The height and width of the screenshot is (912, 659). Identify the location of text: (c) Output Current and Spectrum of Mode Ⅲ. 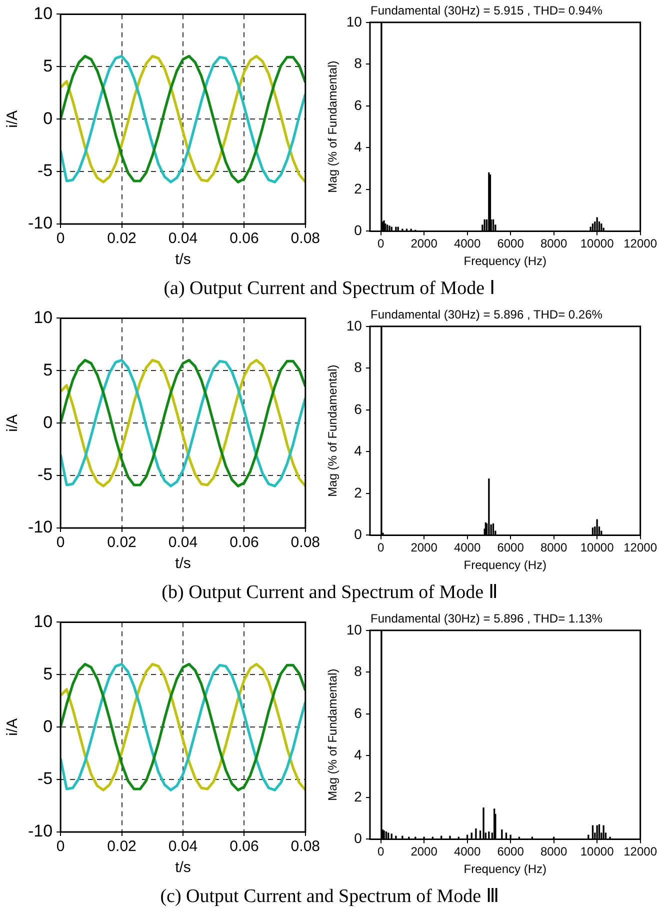
(329, 896).